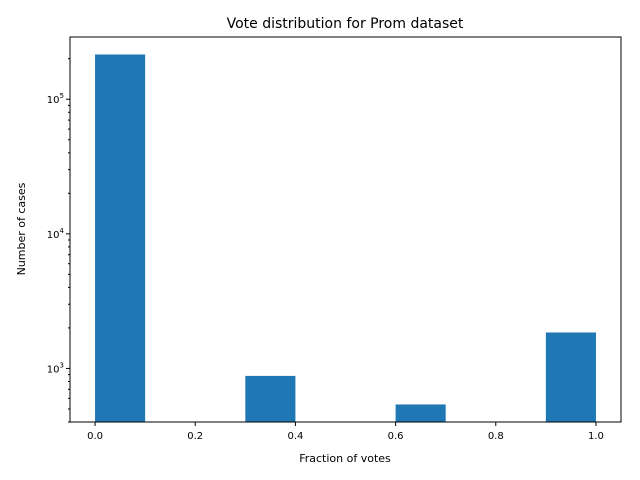  What do you see at coordinates (596, 436) in the screenshot?
I see `x-tick-label: 1.0` at bounding box center [596, 436].